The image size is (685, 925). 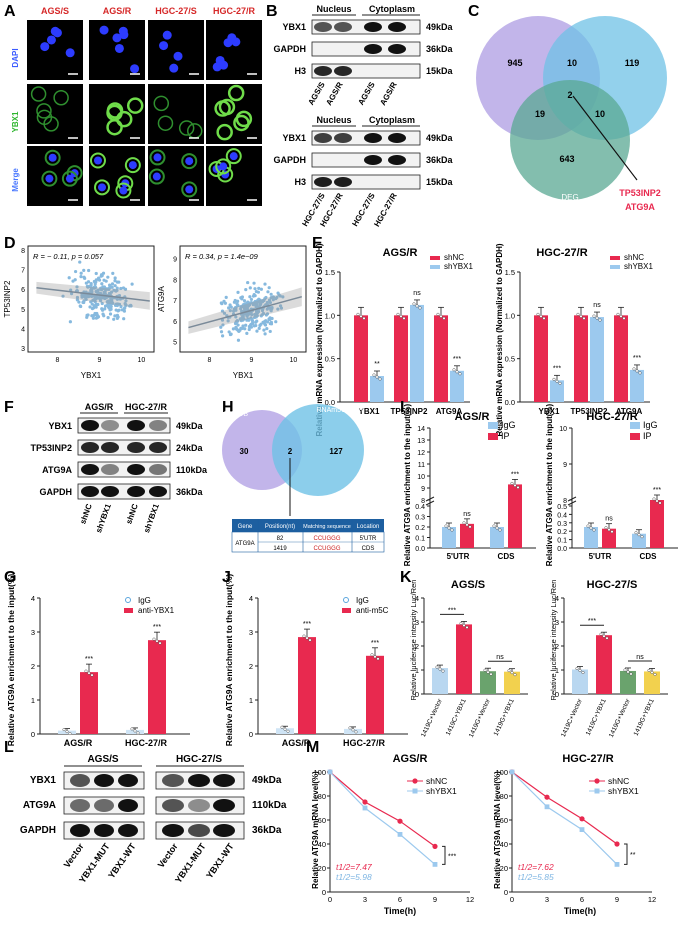 I want to click on blot-f-1-band, so click(x=158, y=447).